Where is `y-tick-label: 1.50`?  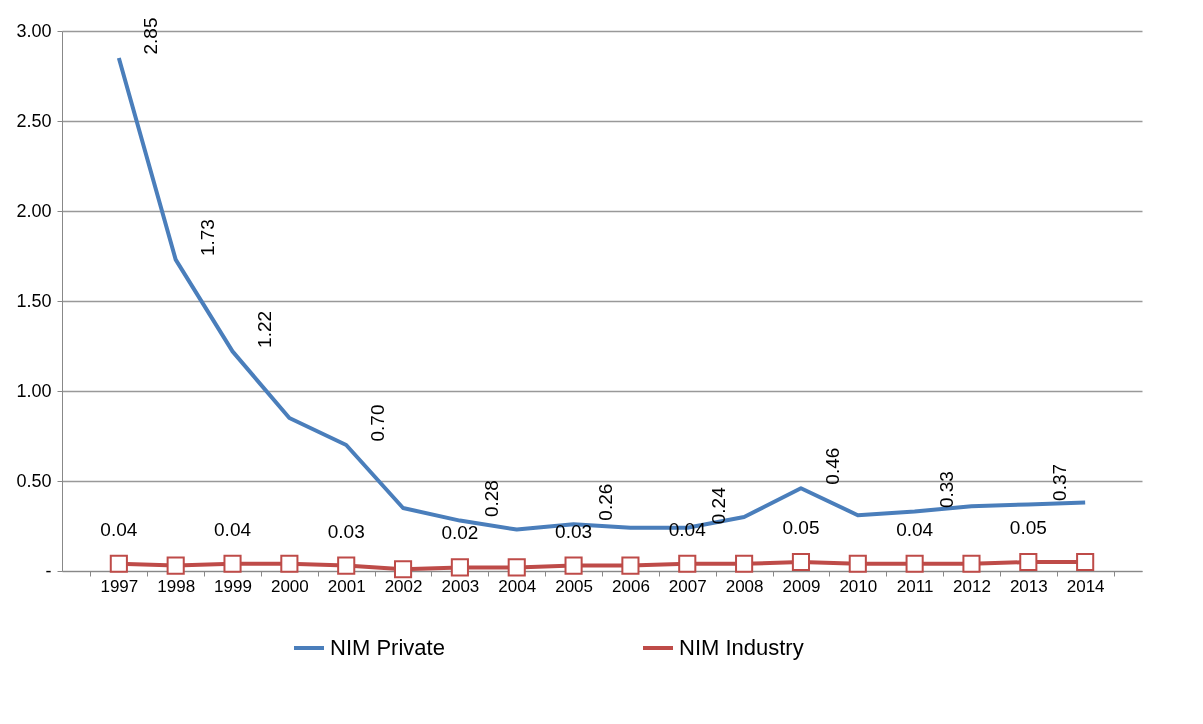 y-tick-label: 1.50 is located at coordinates (34, 300).